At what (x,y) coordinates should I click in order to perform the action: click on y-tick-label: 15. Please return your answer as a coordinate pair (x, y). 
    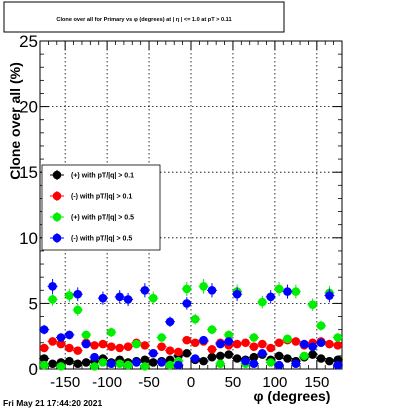
    Looking at the image, I should click on (28, 172).